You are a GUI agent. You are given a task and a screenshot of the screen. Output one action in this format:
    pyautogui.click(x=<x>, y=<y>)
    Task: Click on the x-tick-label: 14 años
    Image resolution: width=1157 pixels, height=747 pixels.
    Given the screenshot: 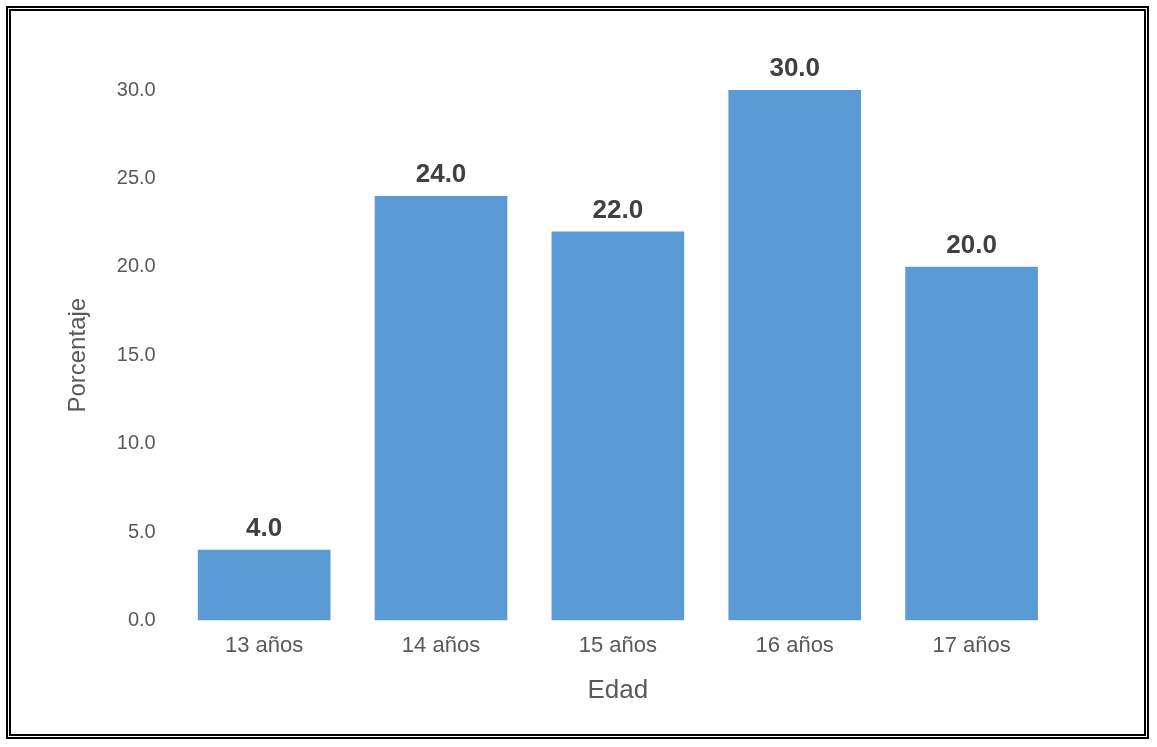 What is the action you would take?
    pyautogui.click(x=441, y=644)
    